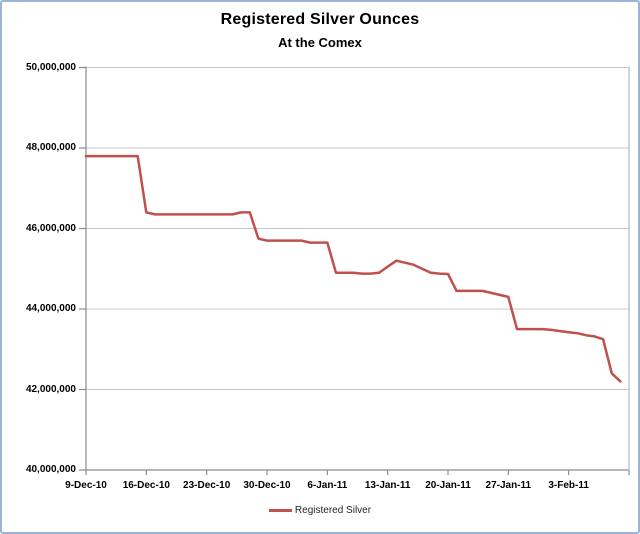  What do you see at coordinates (50, 67) in the screenshot?
I see `y-axis-tick-label: 50,000,000` at bounding box center [50, 67].